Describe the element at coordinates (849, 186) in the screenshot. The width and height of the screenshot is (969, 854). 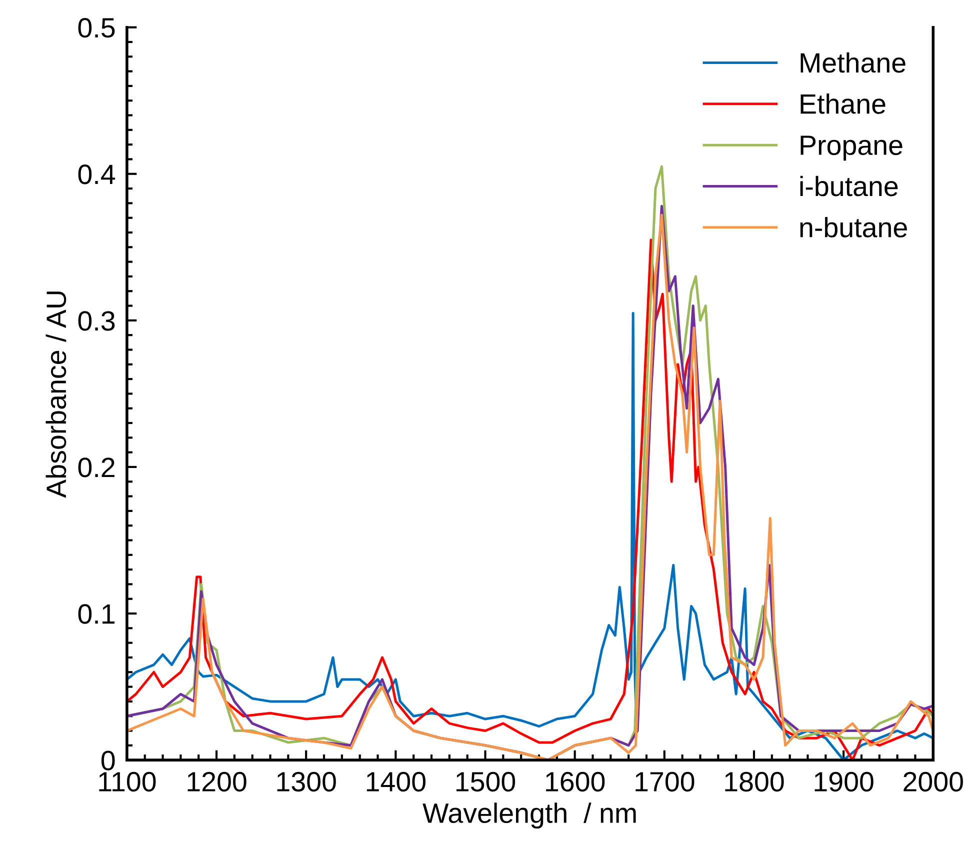
I see `legend-label: i-butane` at that location.